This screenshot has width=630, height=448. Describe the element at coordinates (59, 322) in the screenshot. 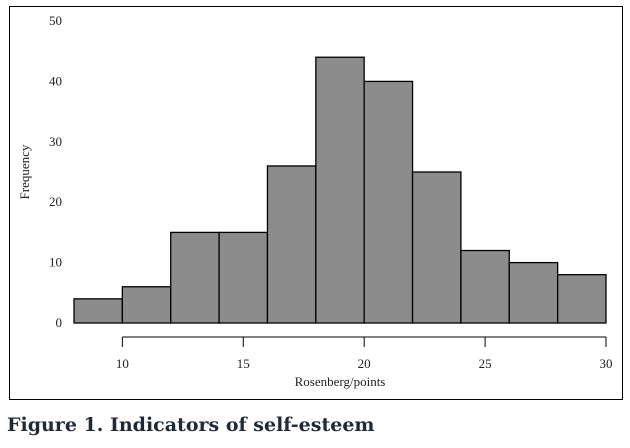

I see `y-tick-label: 0` at that location.